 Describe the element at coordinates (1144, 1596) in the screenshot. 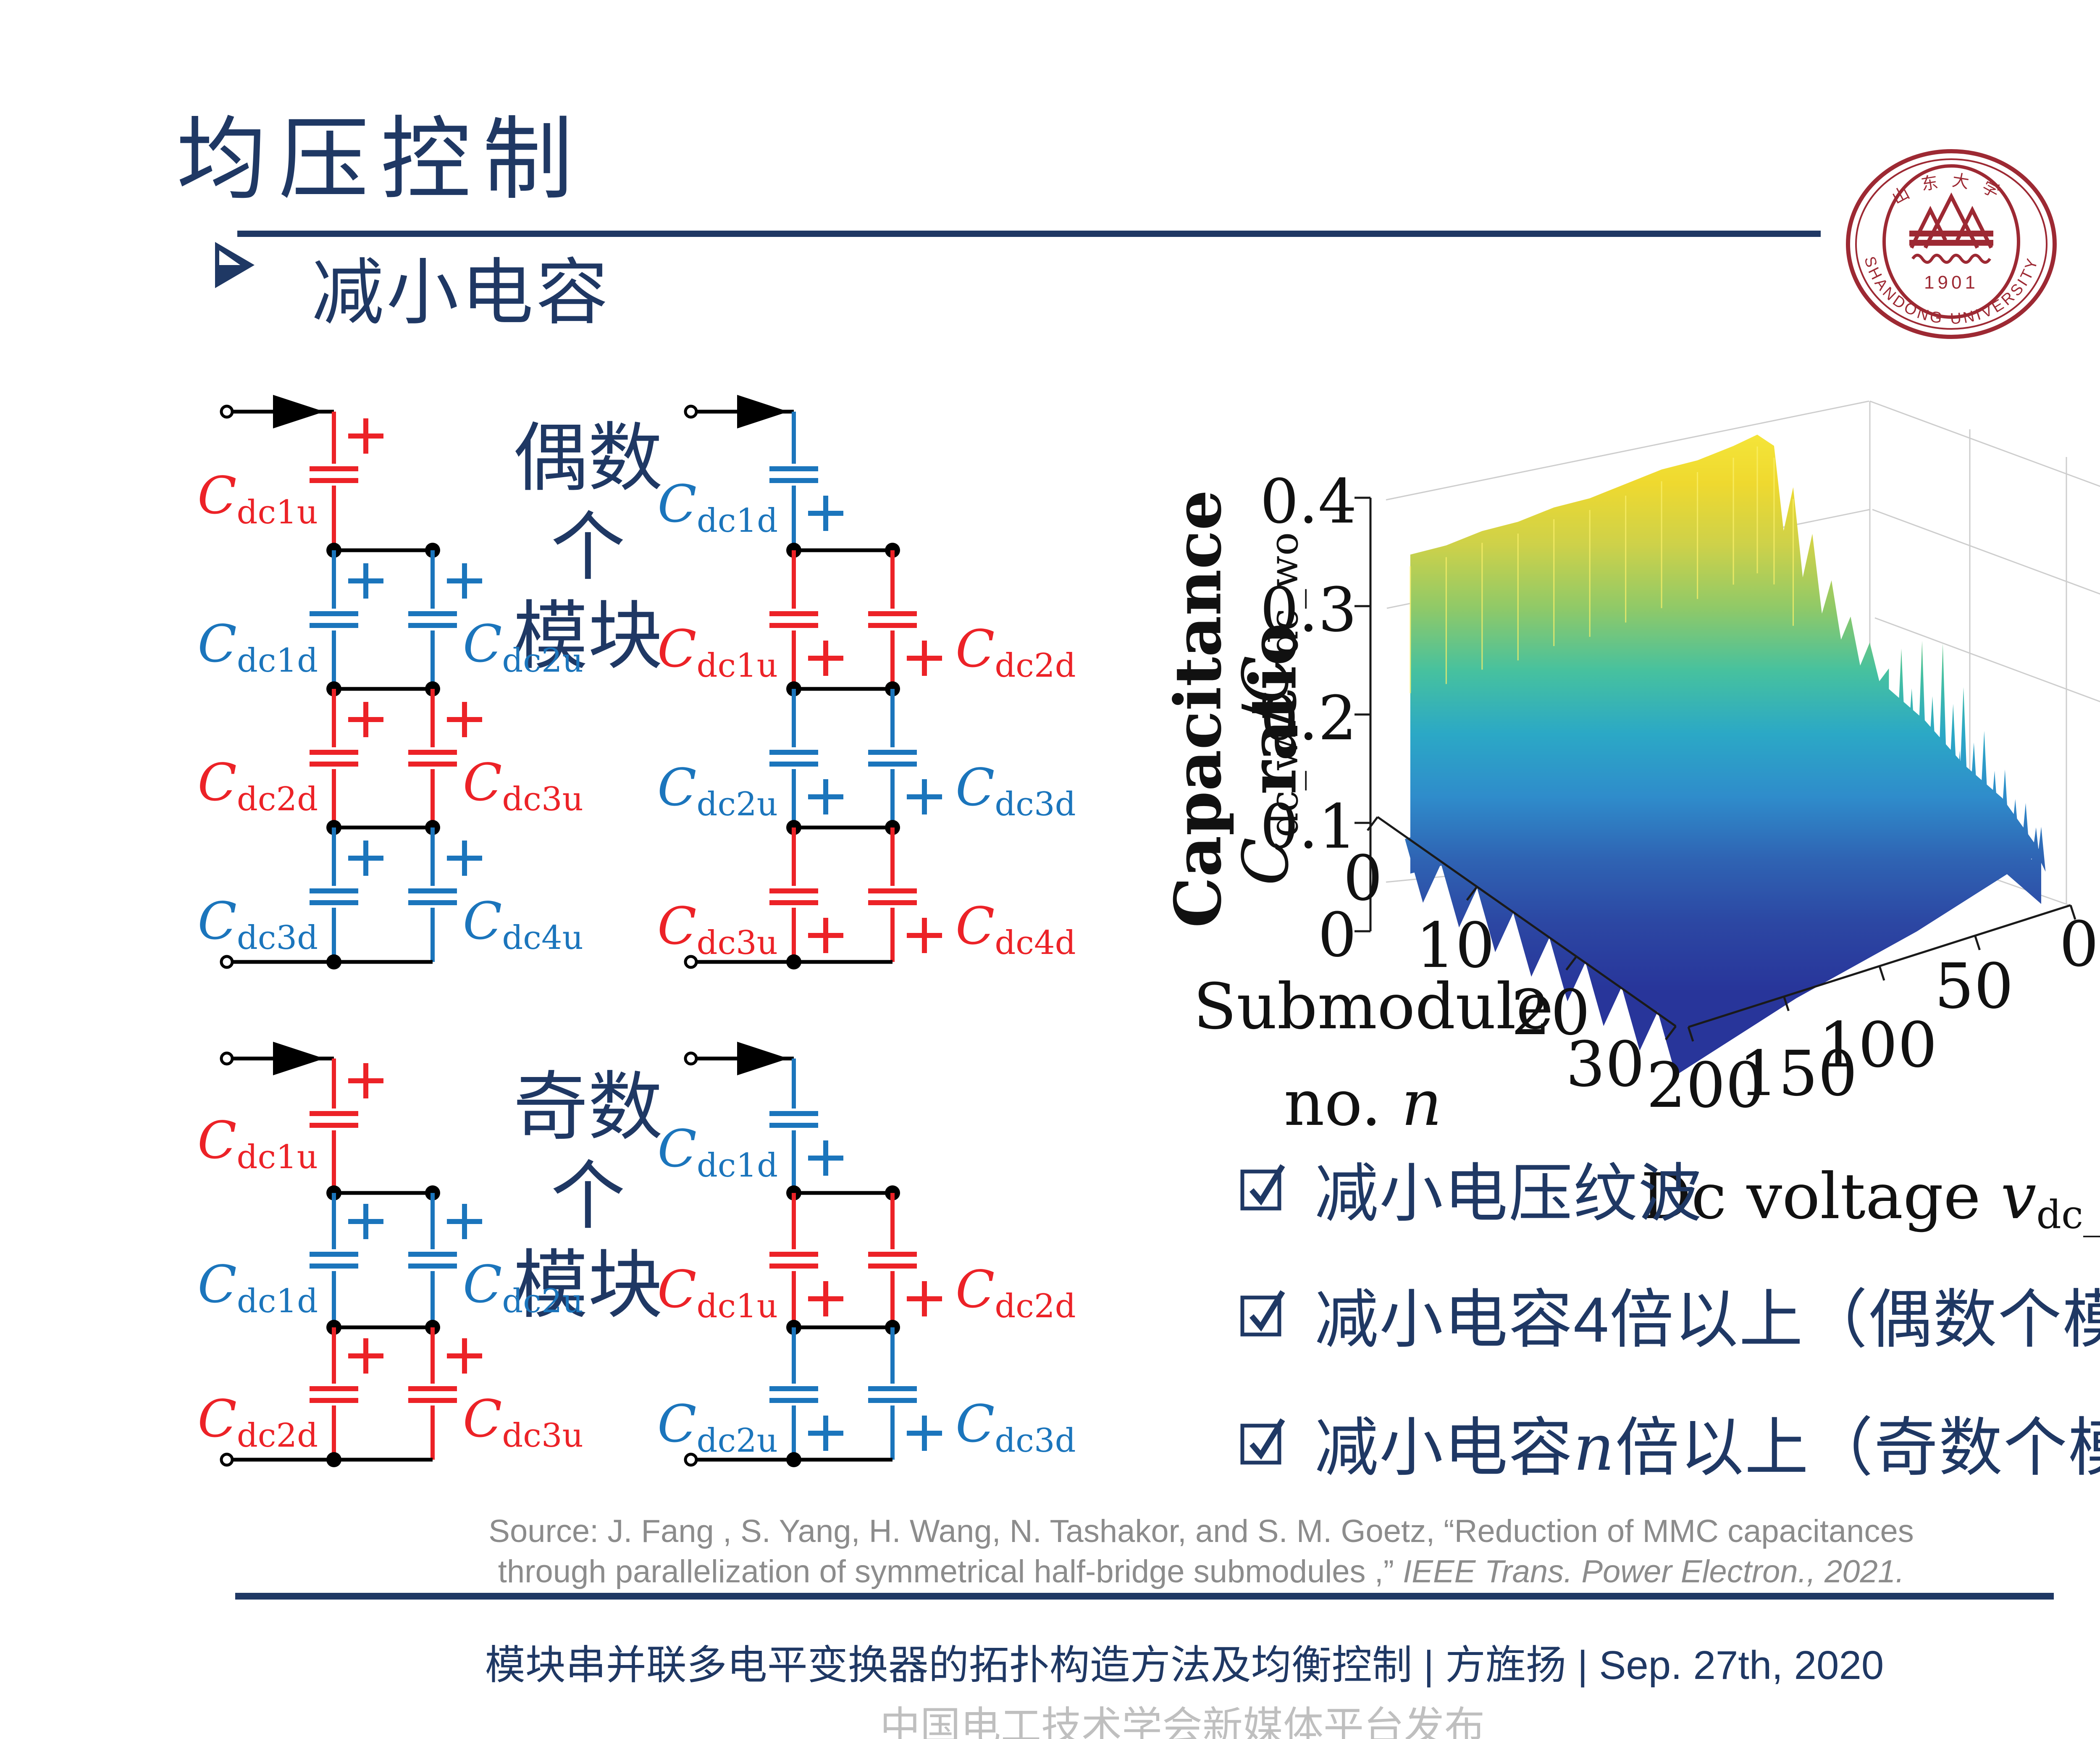

I see `footer-divider` at that location.